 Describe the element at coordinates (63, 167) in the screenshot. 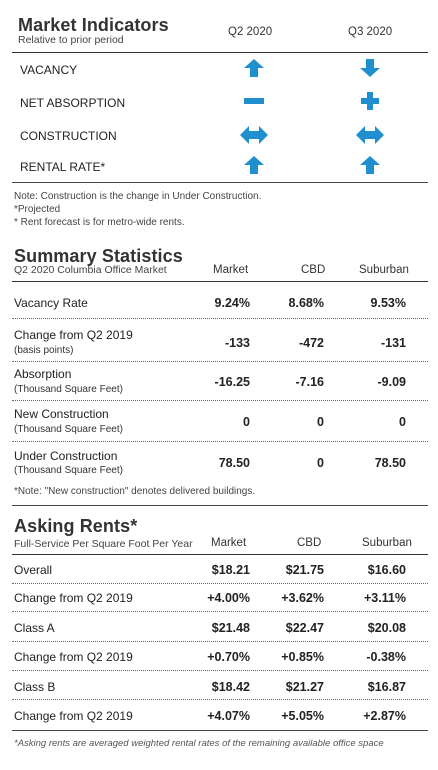

I see `indicator-label-rental-rate: RENTAL RATE*` at that location.